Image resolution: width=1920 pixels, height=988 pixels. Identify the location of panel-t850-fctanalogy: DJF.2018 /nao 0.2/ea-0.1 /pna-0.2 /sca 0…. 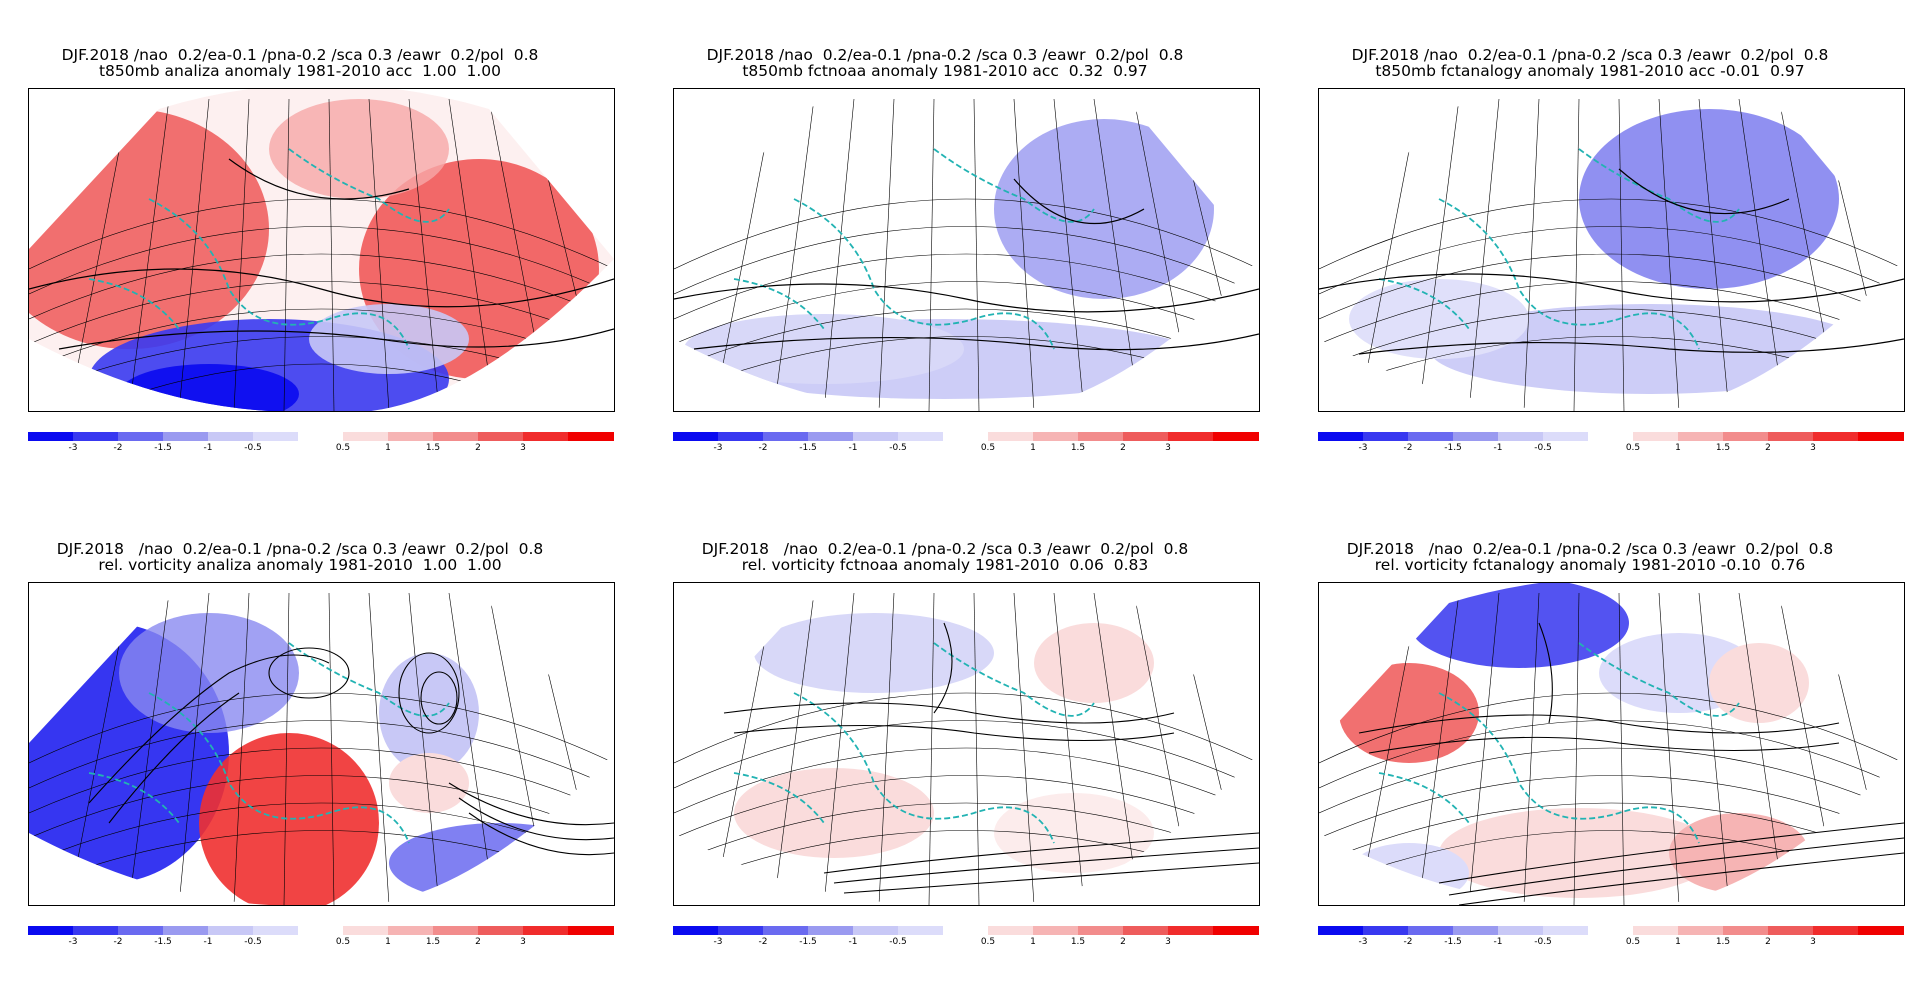
(1597, 230).